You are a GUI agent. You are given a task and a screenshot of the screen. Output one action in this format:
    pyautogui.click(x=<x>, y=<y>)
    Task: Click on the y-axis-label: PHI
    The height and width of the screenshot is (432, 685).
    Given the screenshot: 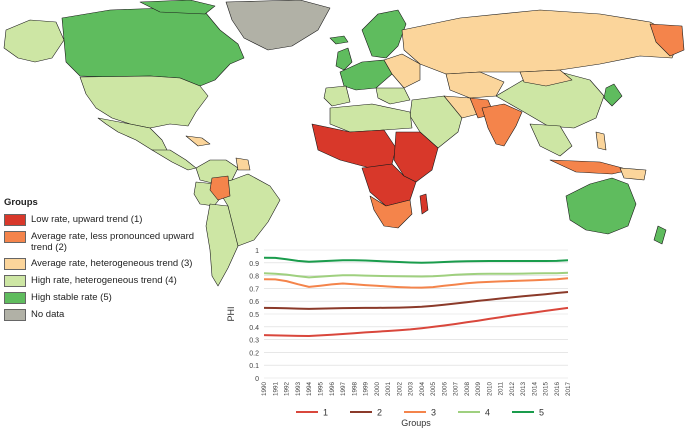 What is the action you would take?
    pyautogui.click(x=231, y=313)
    